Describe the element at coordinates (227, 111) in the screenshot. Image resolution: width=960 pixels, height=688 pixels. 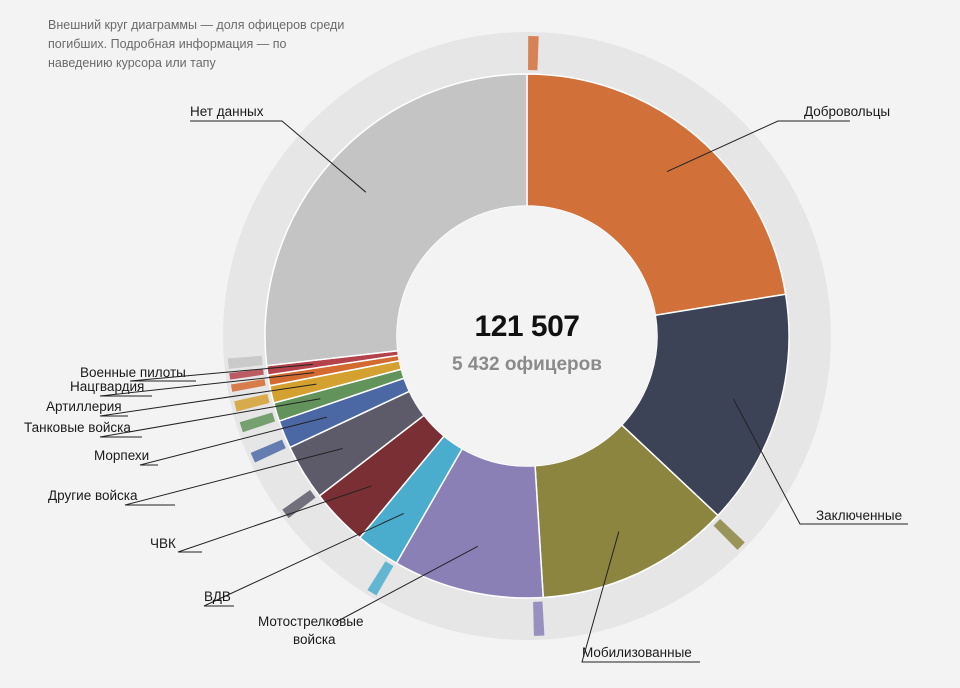
I see `label-нет-данных: Нет данных` at that location.